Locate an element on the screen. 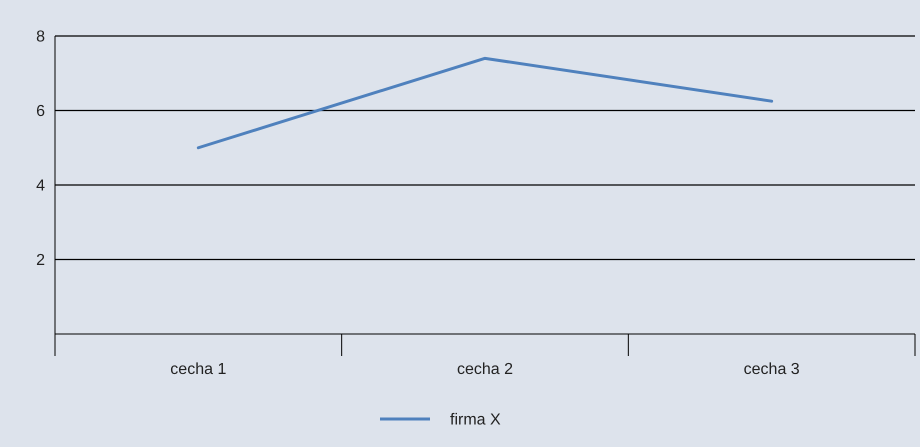 The width and height of the screenshot is (920, 447). x-tick-label: cecha 1 is located at coordinates (198, 369).